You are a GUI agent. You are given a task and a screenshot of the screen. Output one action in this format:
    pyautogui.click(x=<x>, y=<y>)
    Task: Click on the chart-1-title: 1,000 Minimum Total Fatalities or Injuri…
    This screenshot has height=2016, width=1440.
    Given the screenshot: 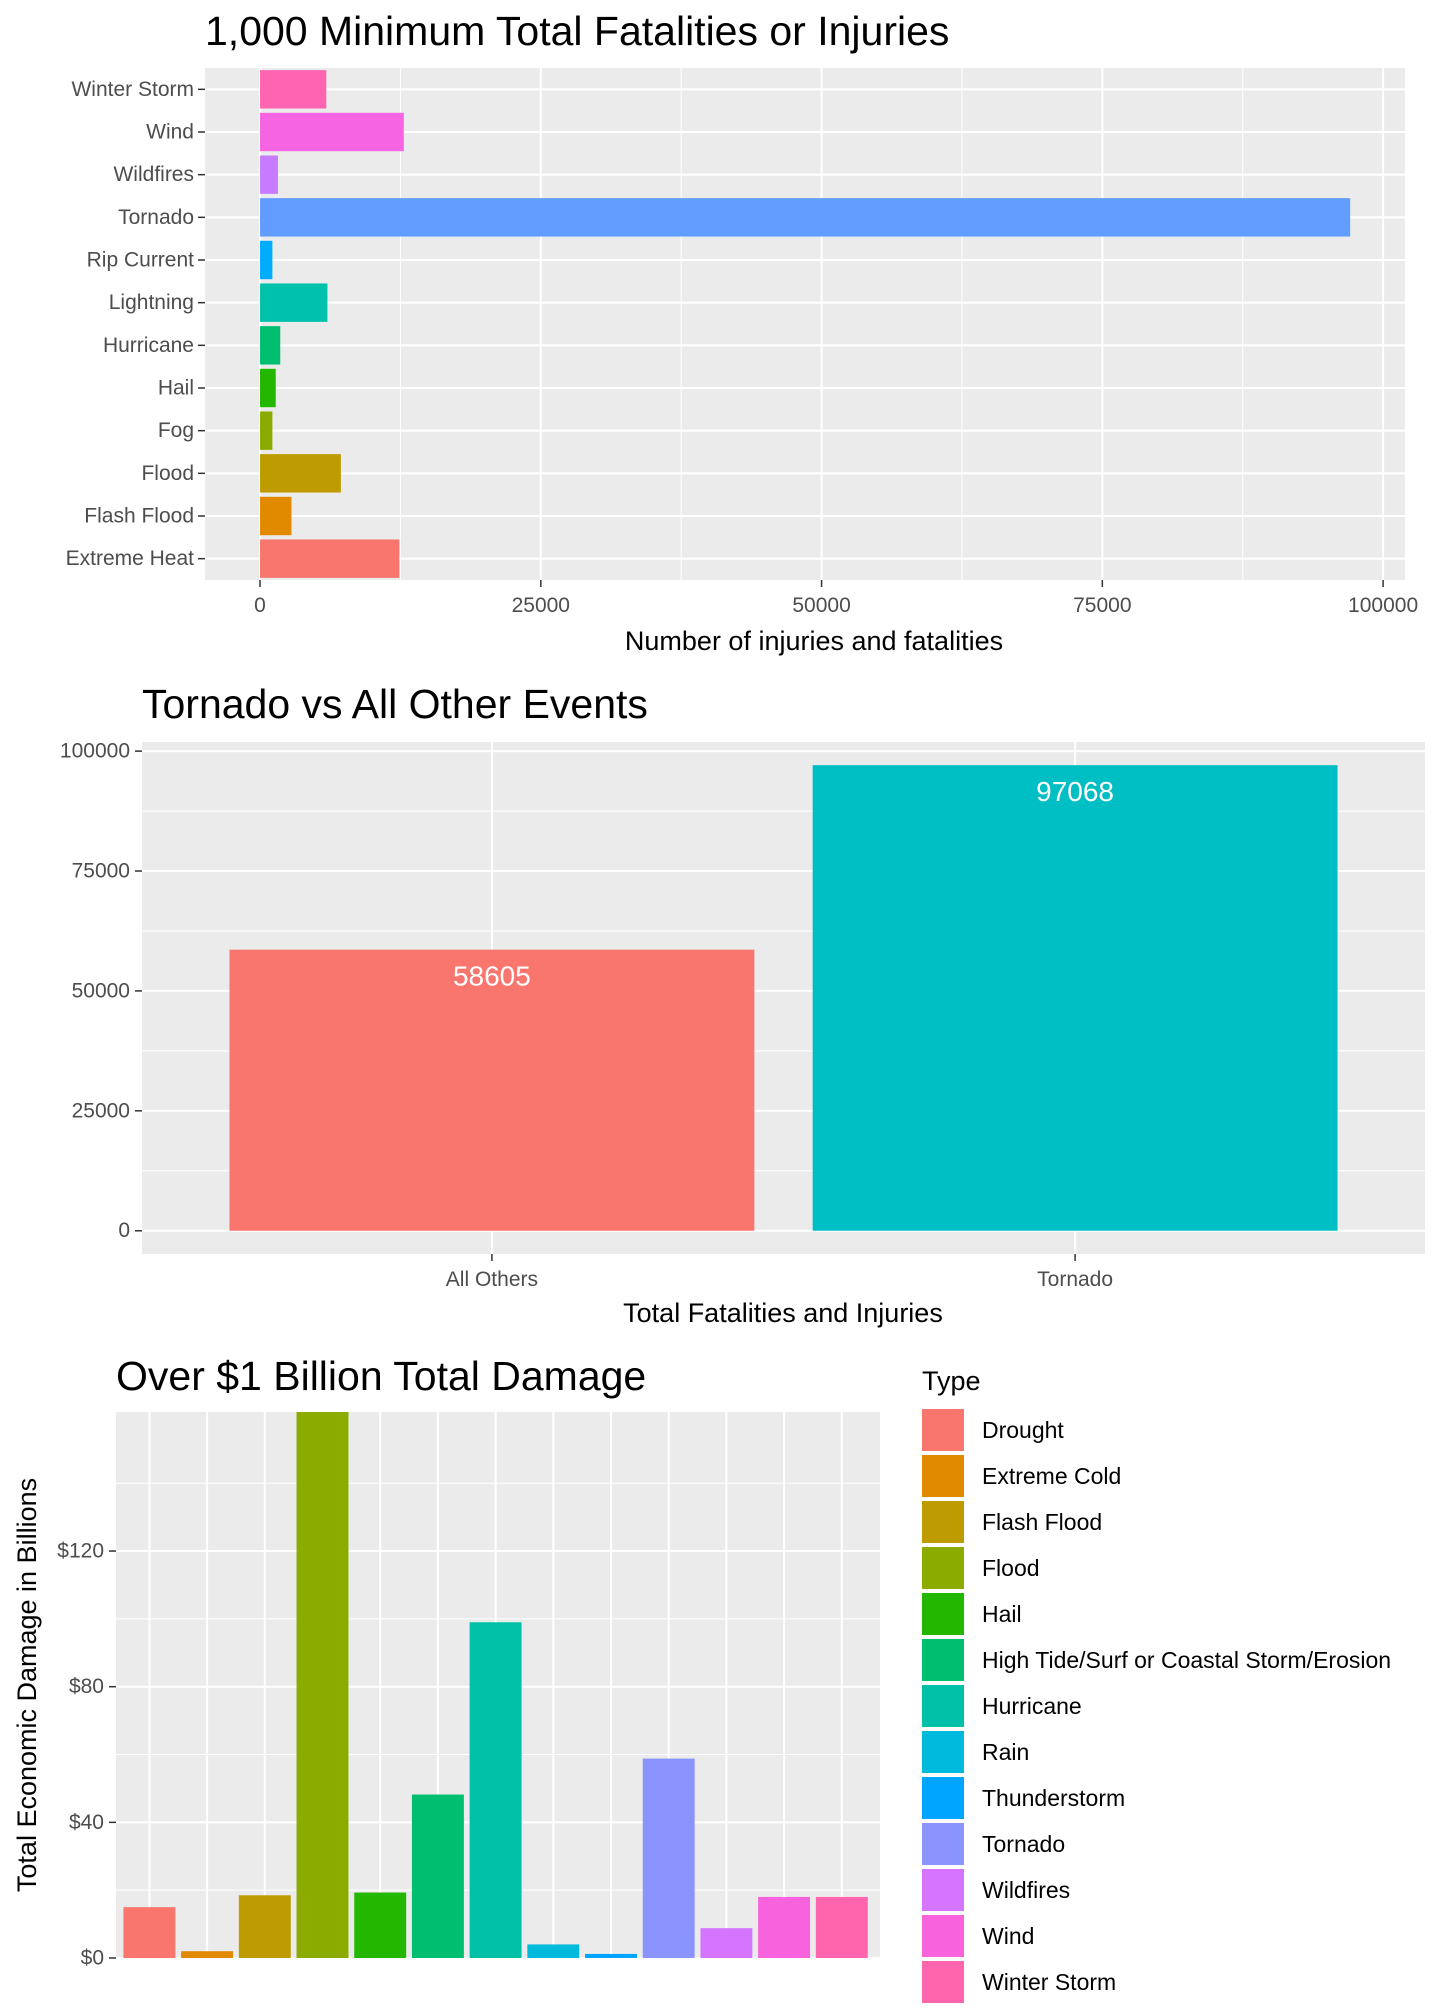 What is the action you would take?
    pyautogui.click(x=577, y=31)
    